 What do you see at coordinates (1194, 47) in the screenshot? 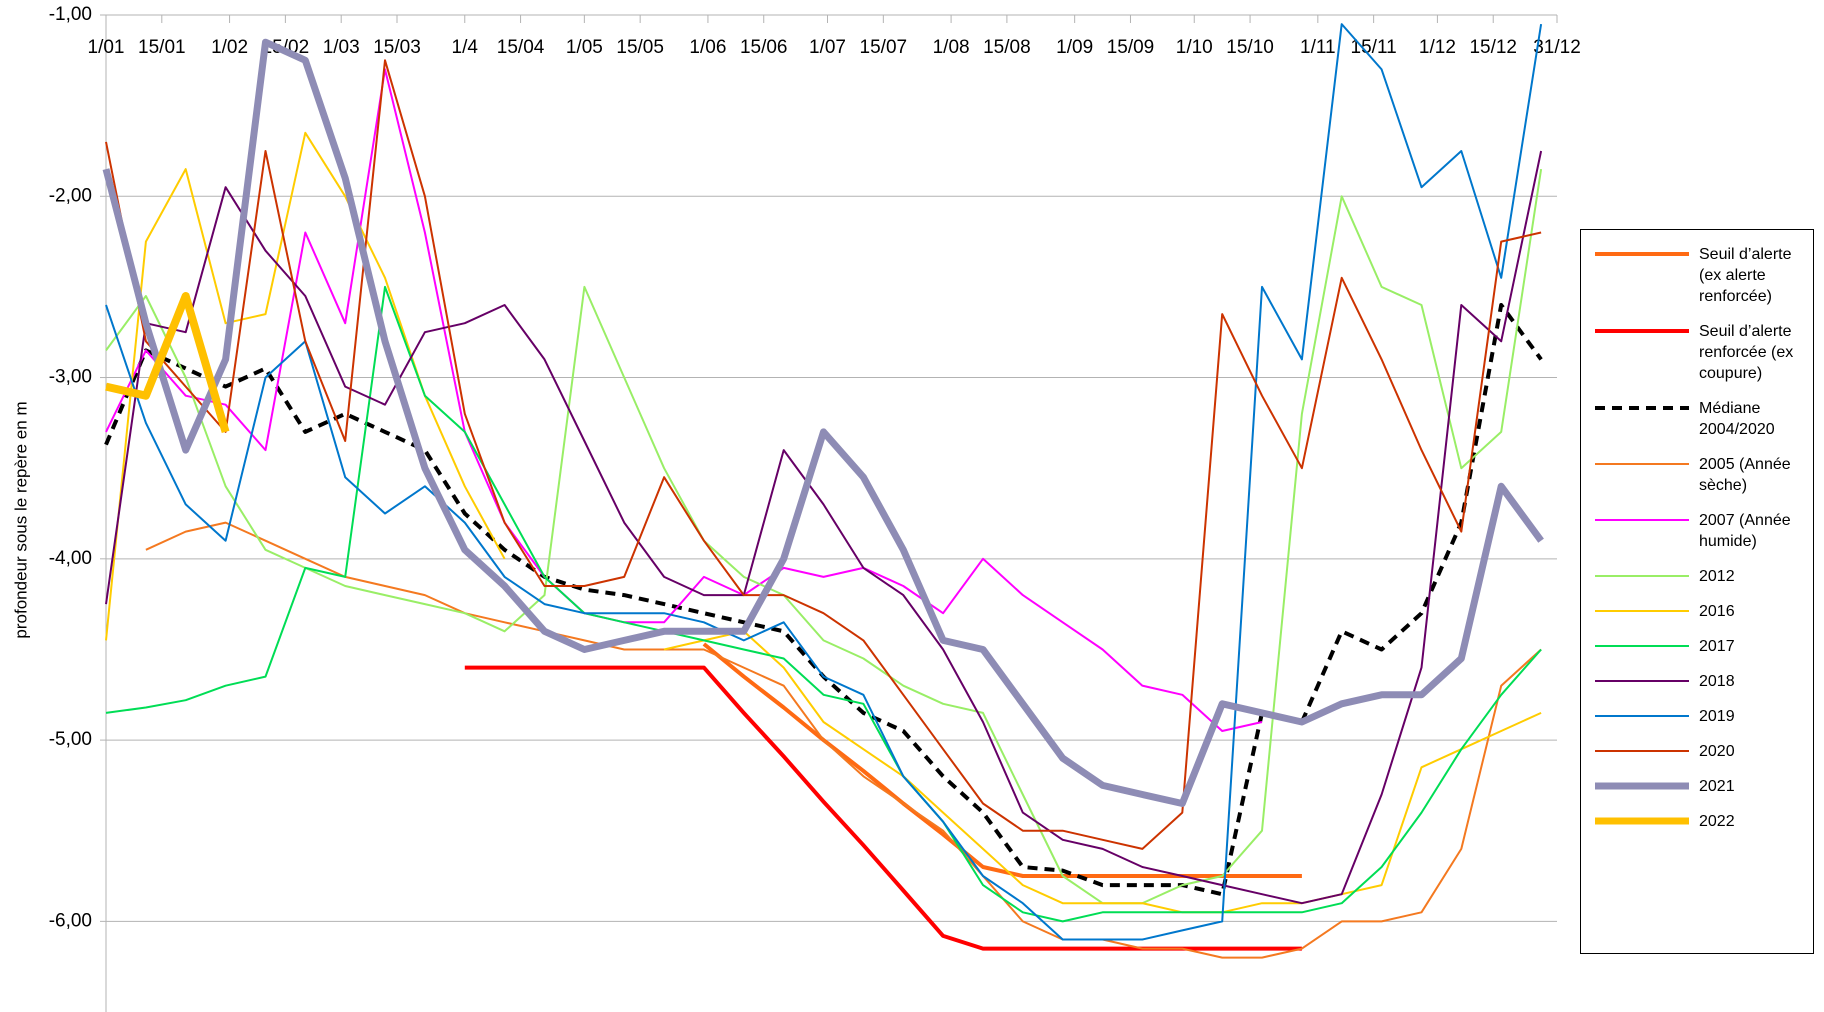
I see `x-tick-label: 1/10` at bounding box center [1194, 47].